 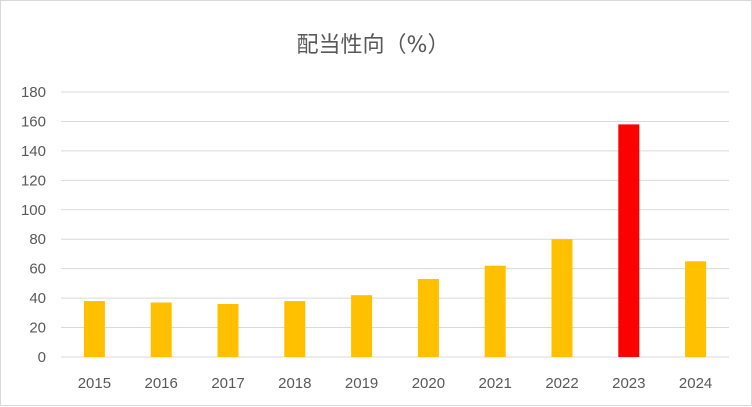 What do you see at coordinates (294, 383) in the screenshot?
I see `x-tick-label: 2018` at bounding box center [294, 383].